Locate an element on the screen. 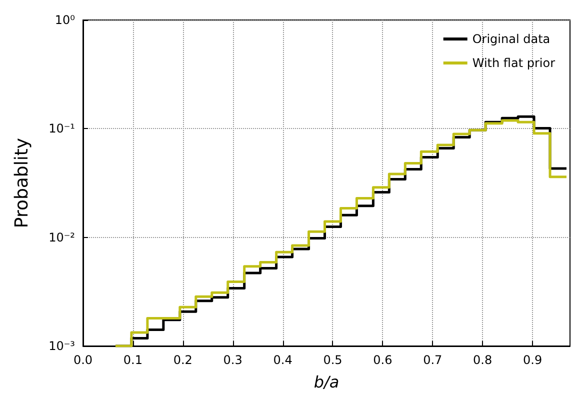 This screenshot has width=574, height=407. y-tick-label: 10⁻² is located at coordinates (62, 237).